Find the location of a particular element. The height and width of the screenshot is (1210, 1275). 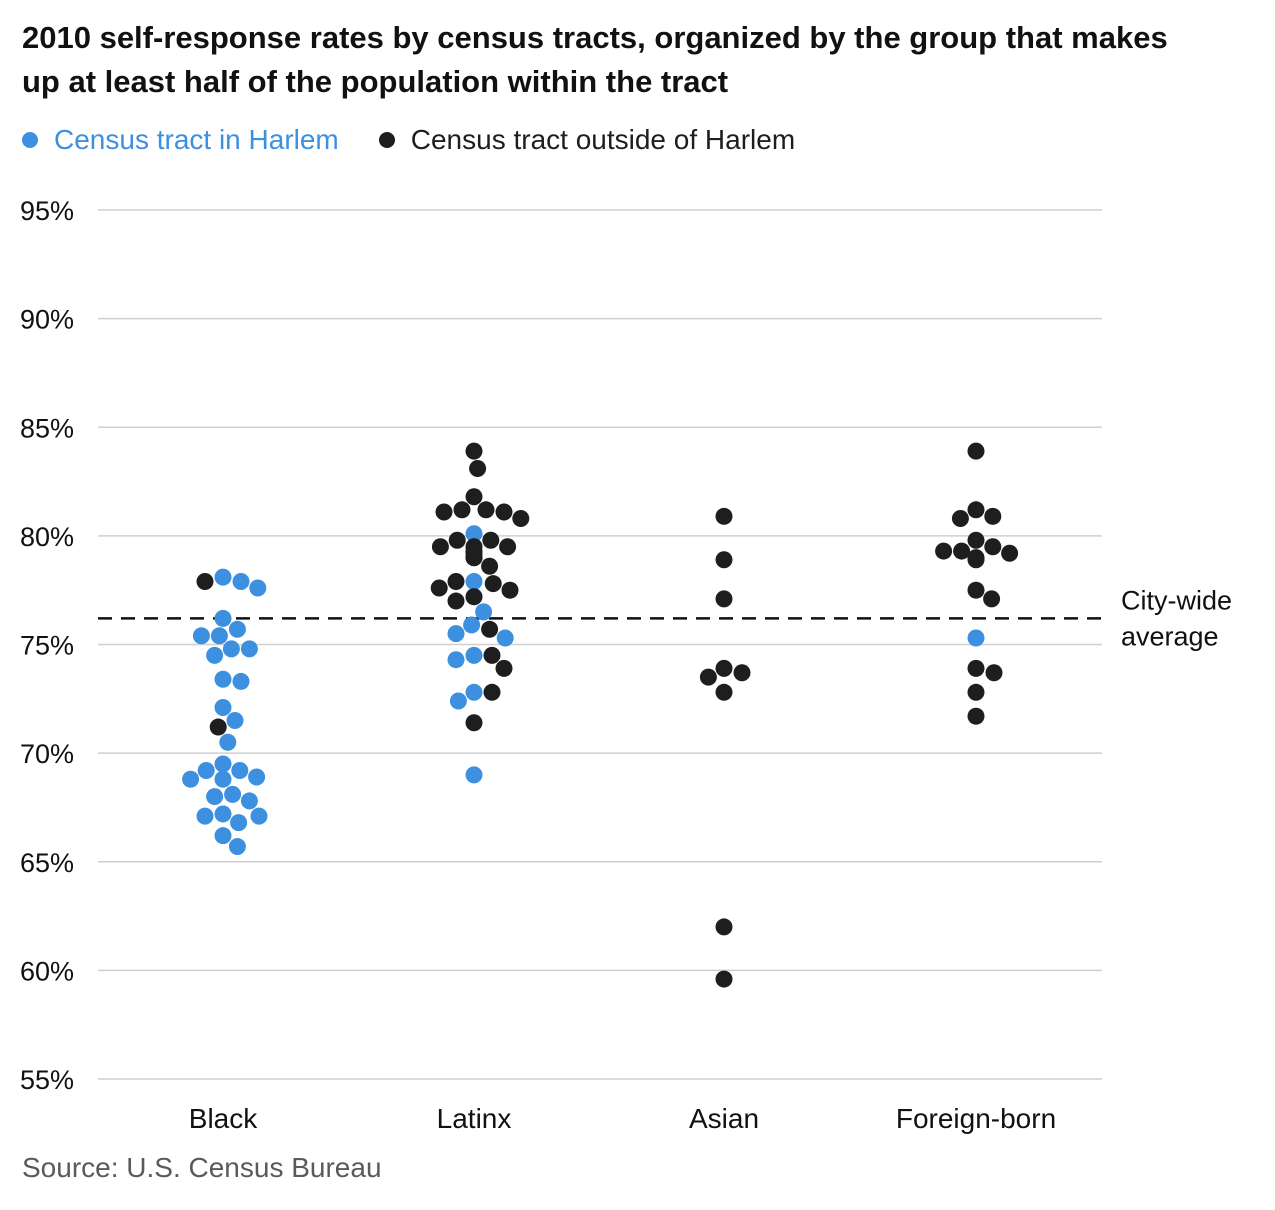

legend-item-harlem: Census tract in Harlem is located at coordinates (180, 140).